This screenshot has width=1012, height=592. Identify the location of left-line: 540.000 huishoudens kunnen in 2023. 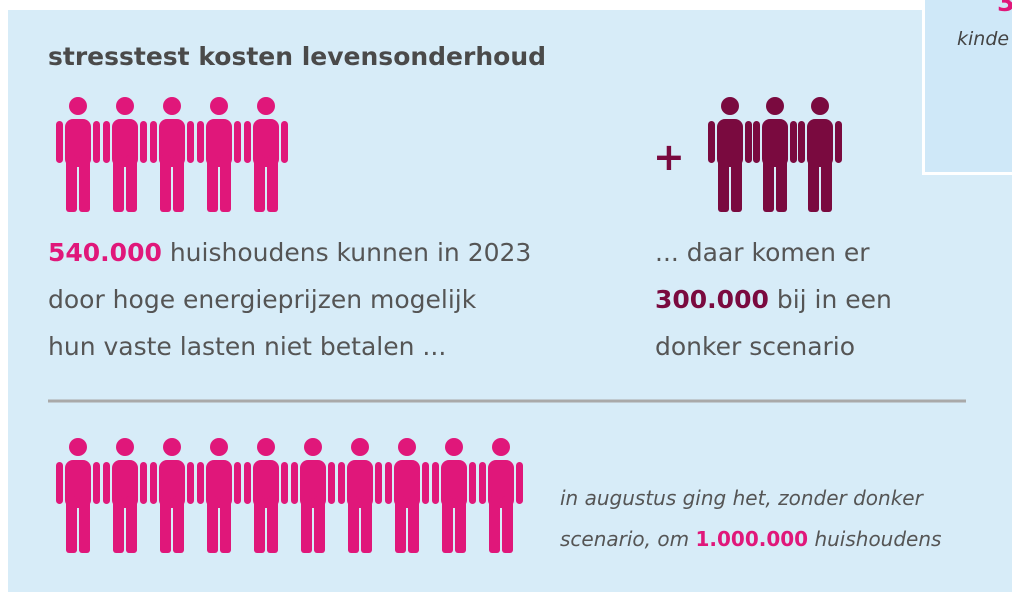
(289, 252).